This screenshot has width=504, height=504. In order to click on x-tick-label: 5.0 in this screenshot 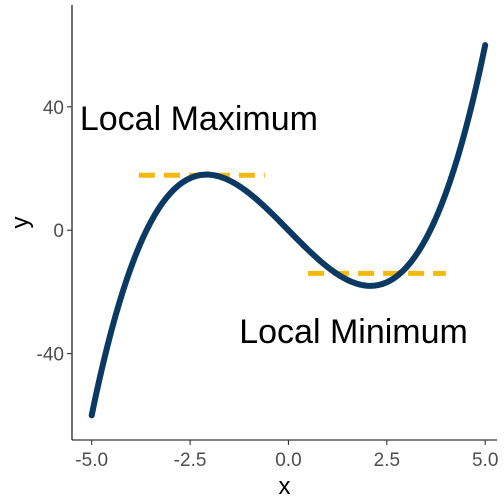, I will do `click(485, 460)`.